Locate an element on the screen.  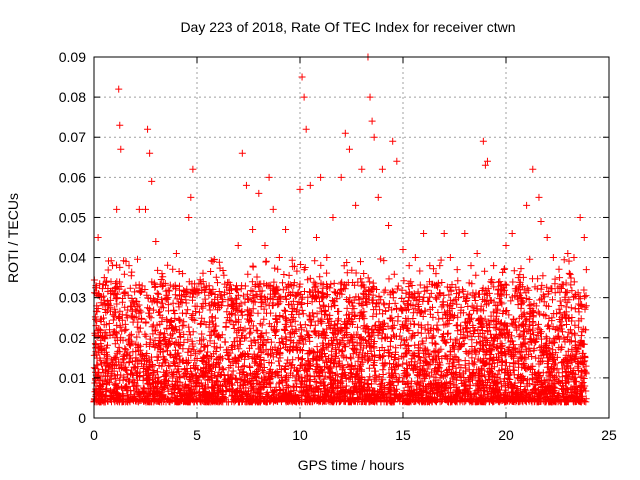
x-tick-label: 15 is located at coordinates (403, 435).